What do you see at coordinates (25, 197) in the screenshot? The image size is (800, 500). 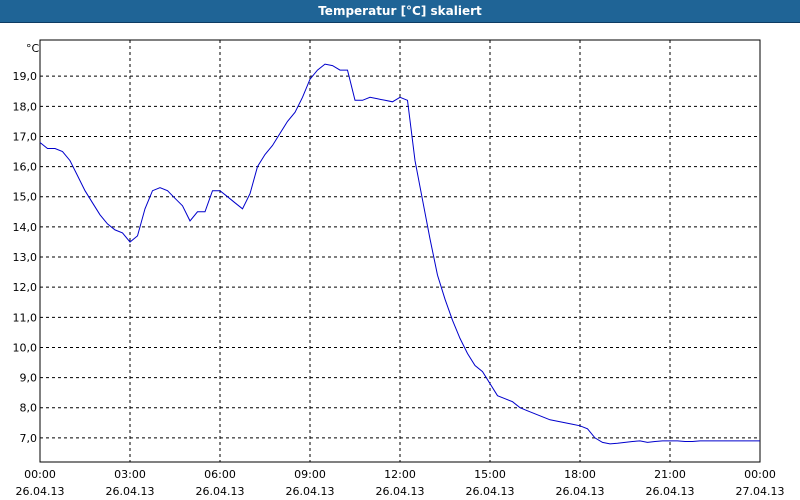 I see `y-tick-label: 15,0` at bounding box center [25, 197].